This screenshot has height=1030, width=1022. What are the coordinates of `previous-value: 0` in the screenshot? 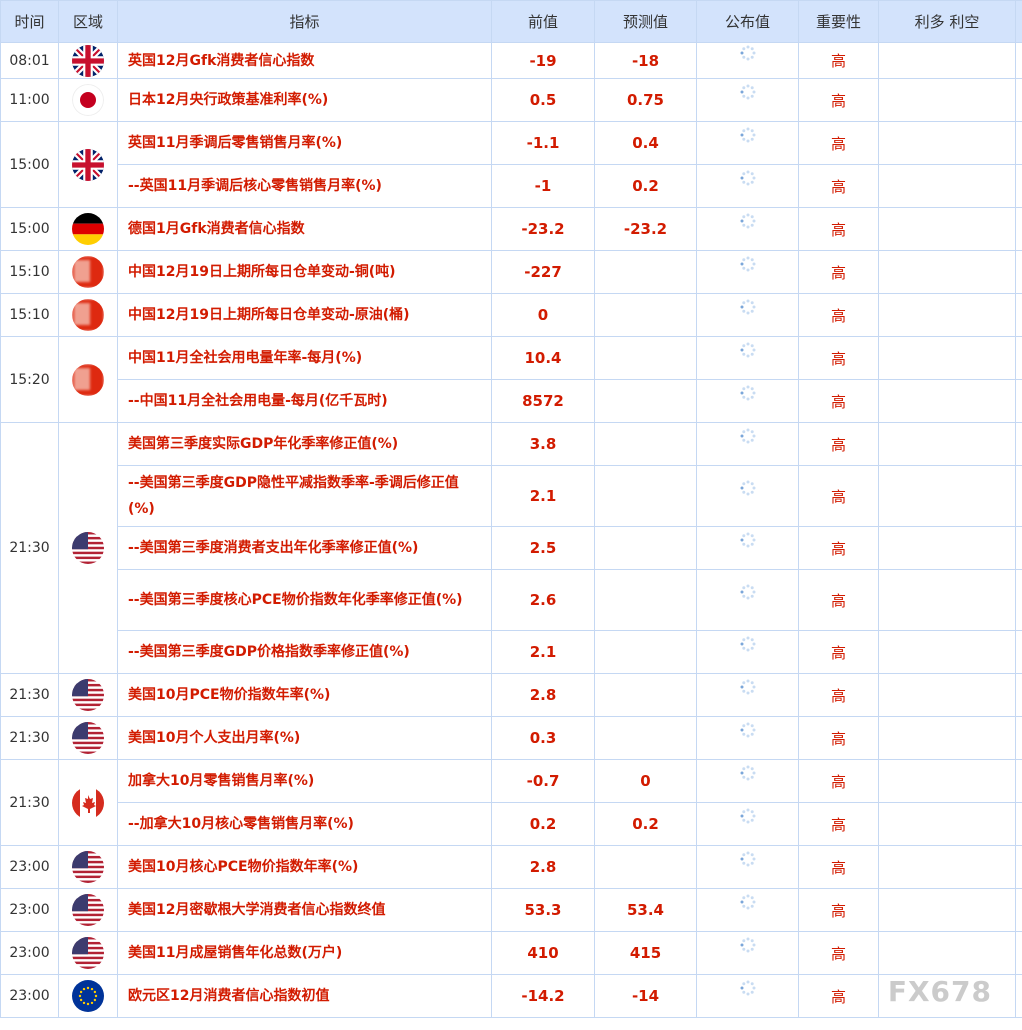 It's located at (543, 315).